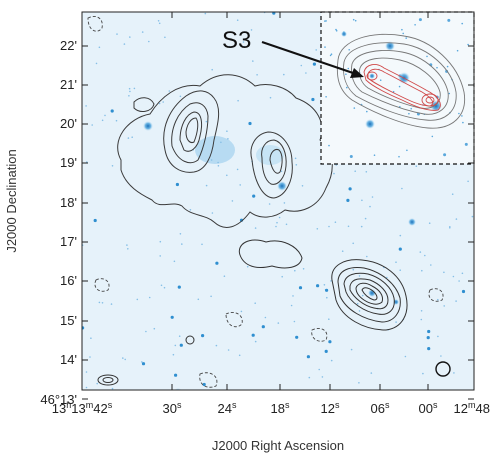 The width and height of the screenshot is (490, 463). What do you see at coordinates (428, 408) in the screenshot?
I see `x-tick-label: 00s` at bounding box center [428, 408].